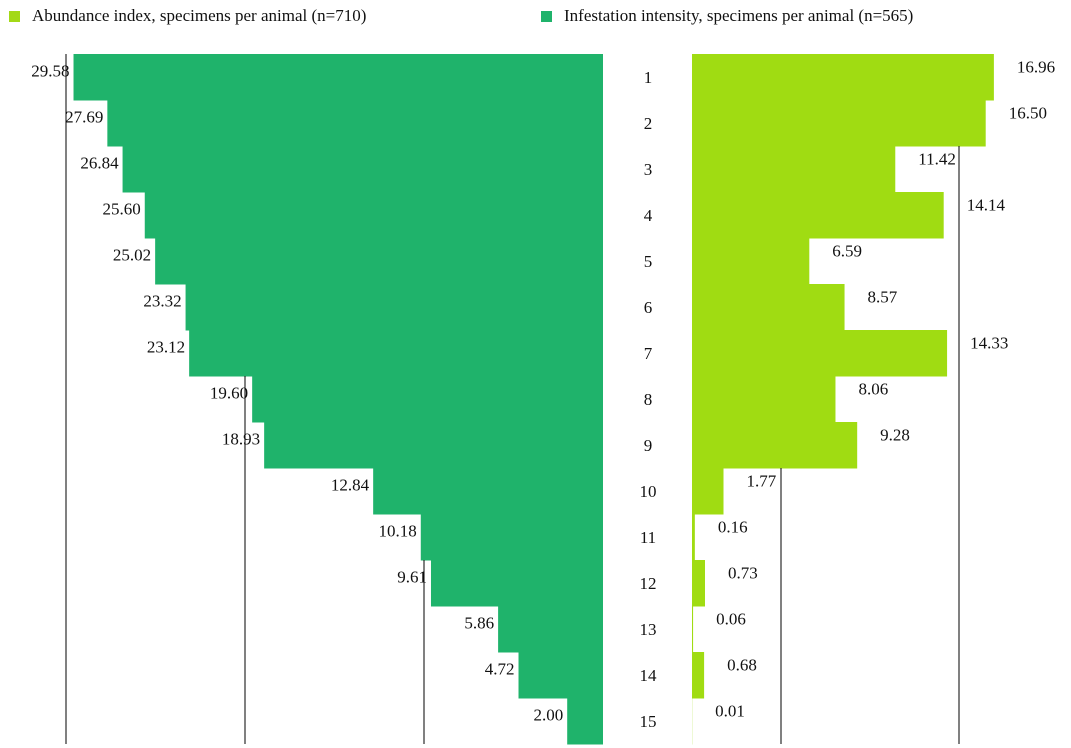 The image size is (1071, 748). I want to click on category-label-15: 15, so click(648, 721).